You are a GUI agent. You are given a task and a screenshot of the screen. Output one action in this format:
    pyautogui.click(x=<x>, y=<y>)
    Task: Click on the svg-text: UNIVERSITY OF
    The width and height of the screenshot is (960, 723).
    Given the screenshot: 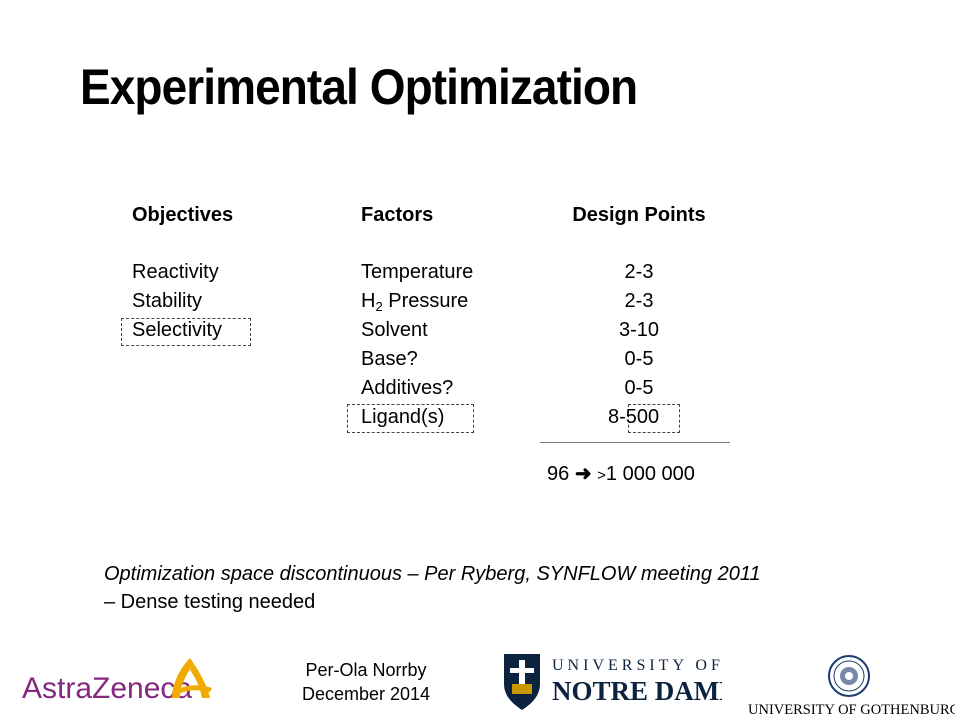 What is the action you would take?
    pyautogui.click(x=637, y=665)
    